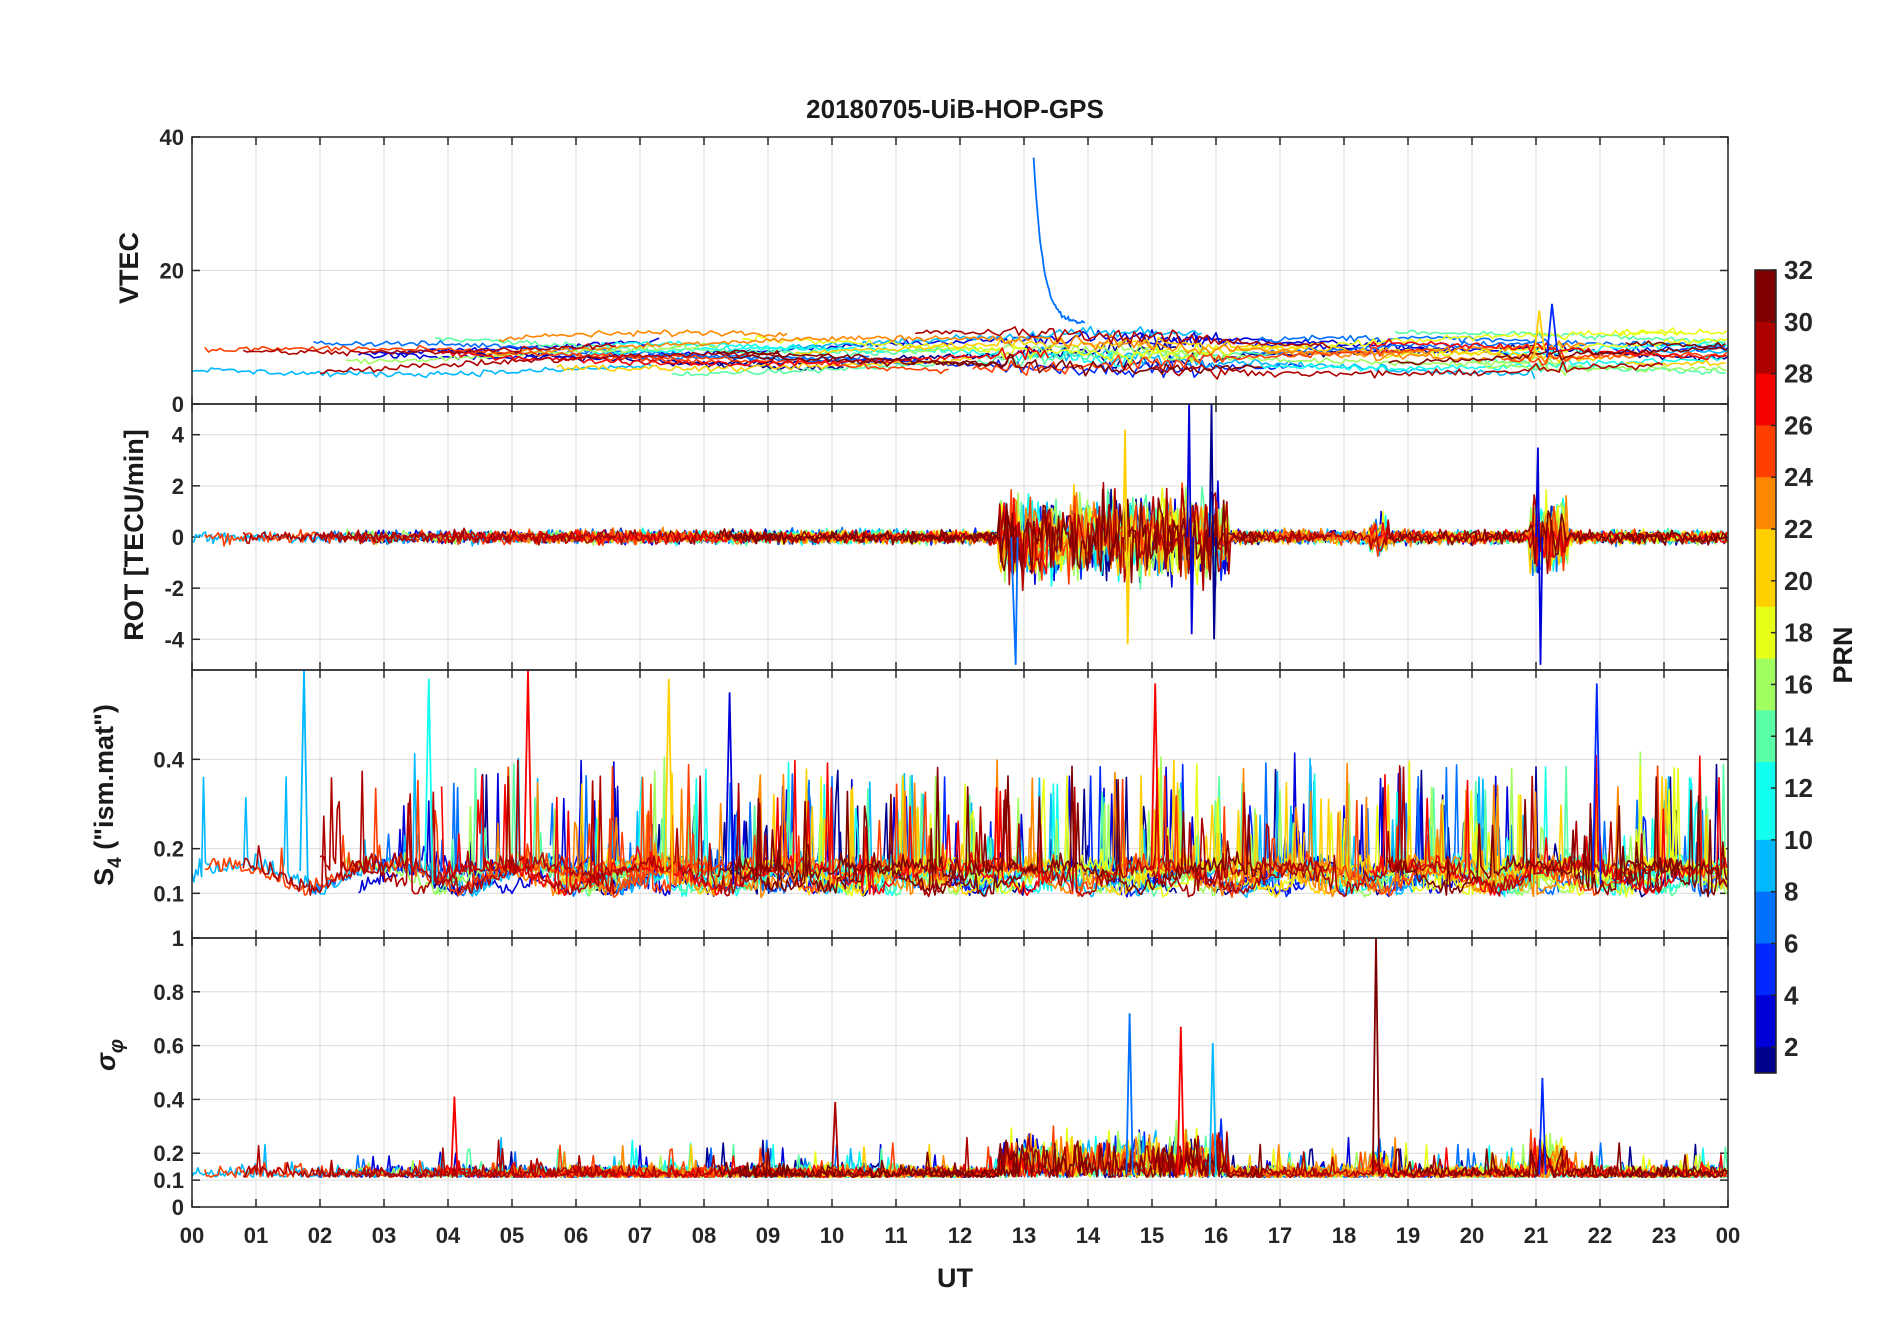 This screenshot has width=1902, height=1330. Describe the element at coordinates (1798, 840) in the screenshot. I see `colorbar-tick-label: 10` at that location.